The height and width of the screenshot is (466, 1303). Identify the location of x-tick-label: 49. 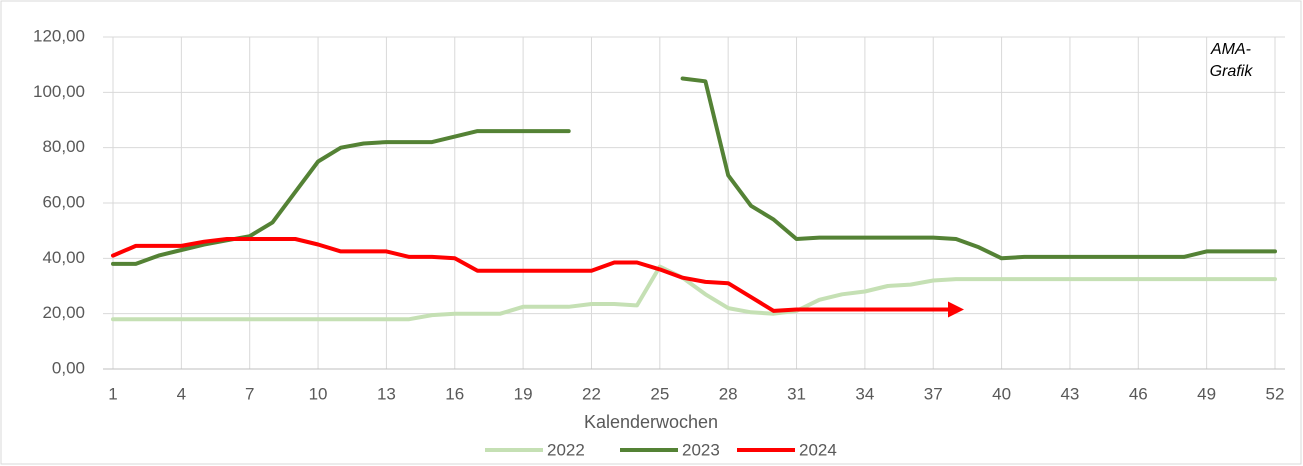
(1206, 393).